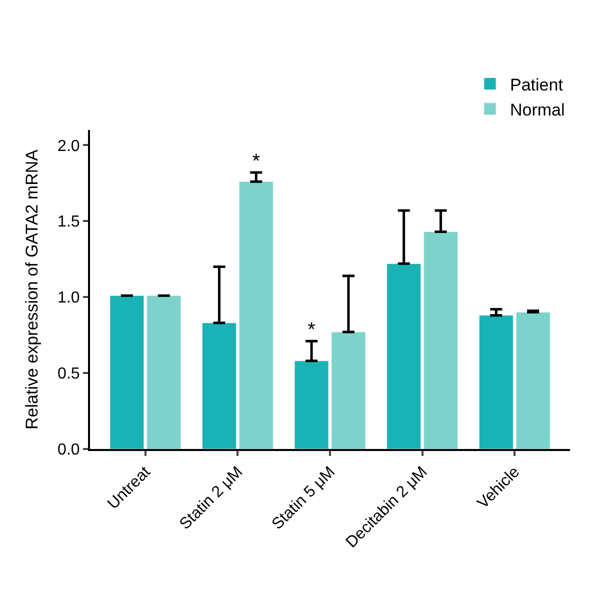 The image size is (590, 599). What do you see at coordinates (69, 222) in the screenshot?
I see `y-tick-label: 1.5` at bounding box center [69, 222].